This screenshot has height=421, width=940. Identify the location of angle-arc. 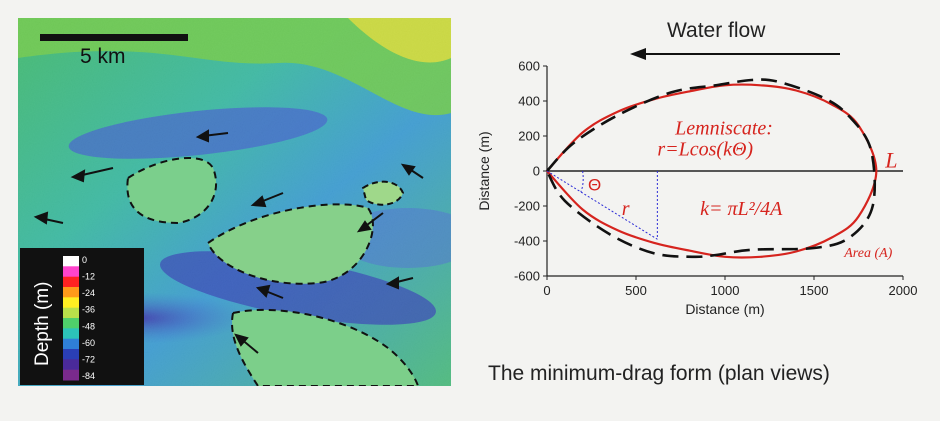
(582, 181).